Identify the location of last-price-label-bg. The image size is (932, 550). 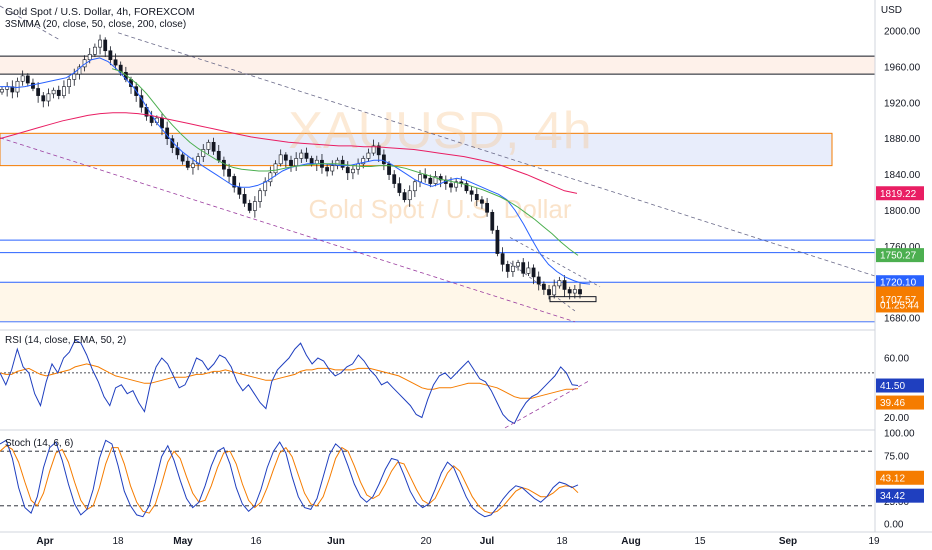
(900, 299).